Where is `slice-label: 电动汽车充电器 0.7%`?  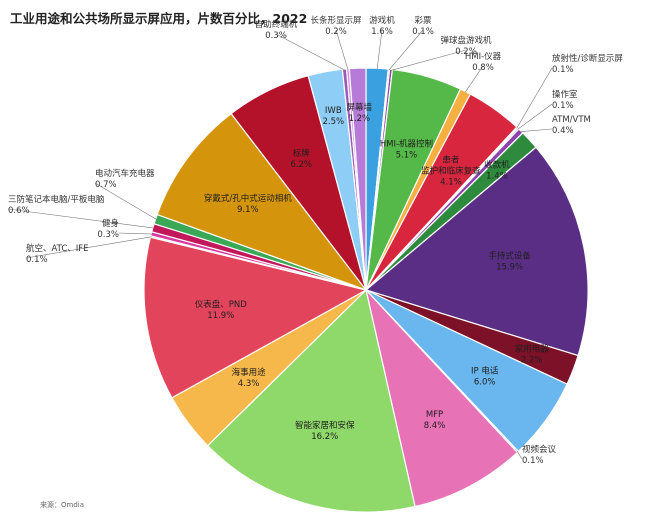 slice-label: 电动汽车充电器 0.7% is located at coordinates (125, 179).